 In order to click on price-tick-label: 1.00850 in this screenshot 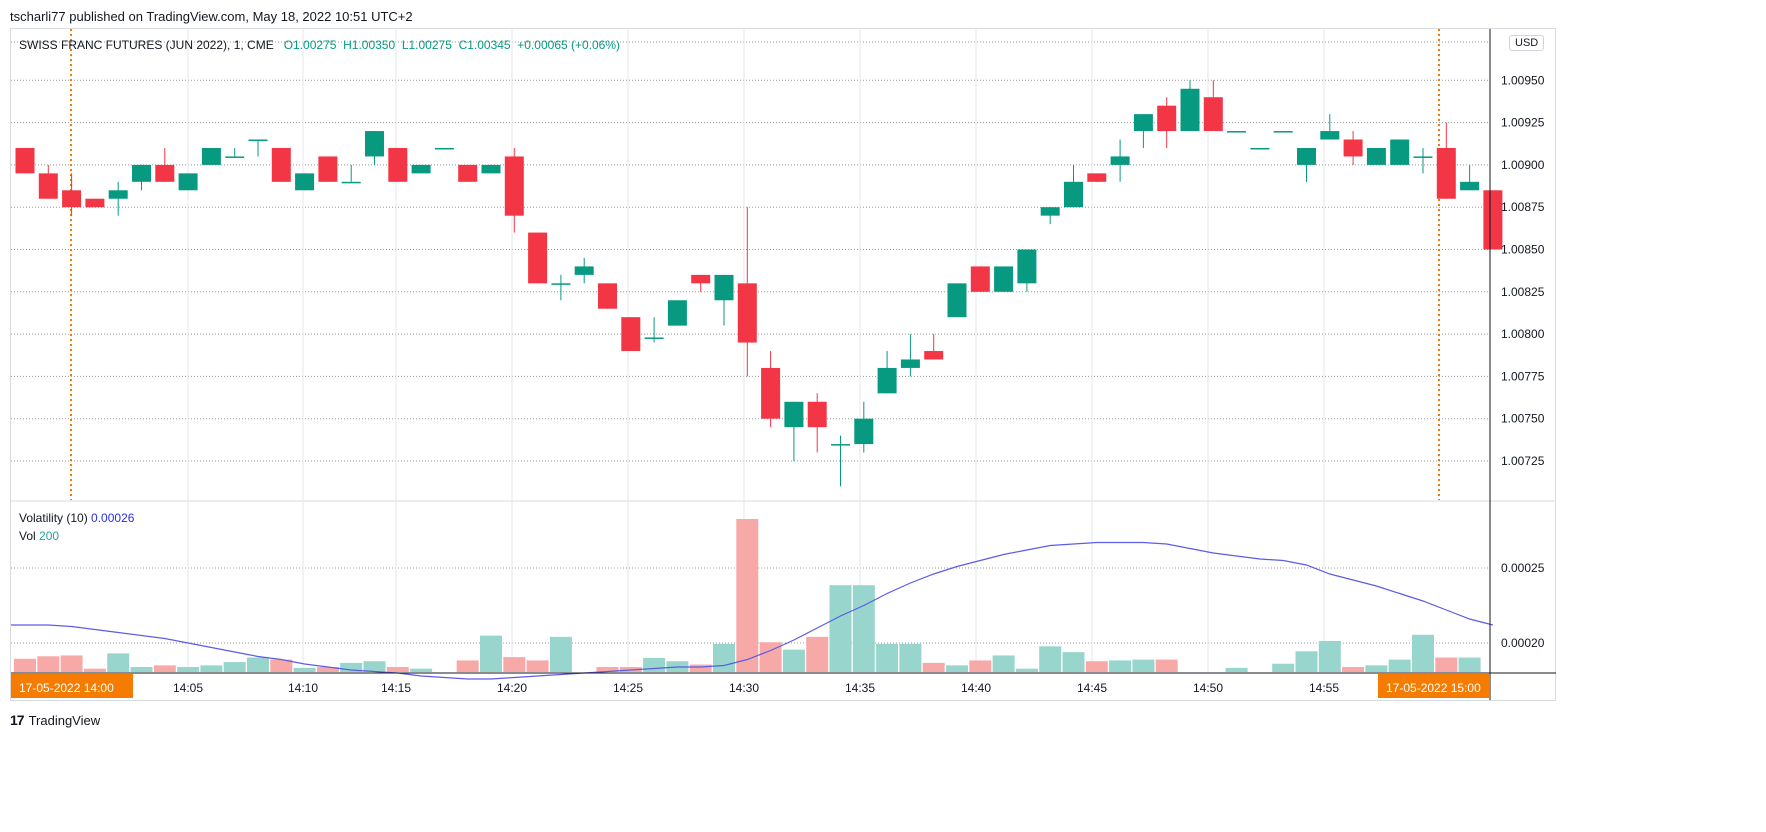, I will do `click(1523, 250)`.